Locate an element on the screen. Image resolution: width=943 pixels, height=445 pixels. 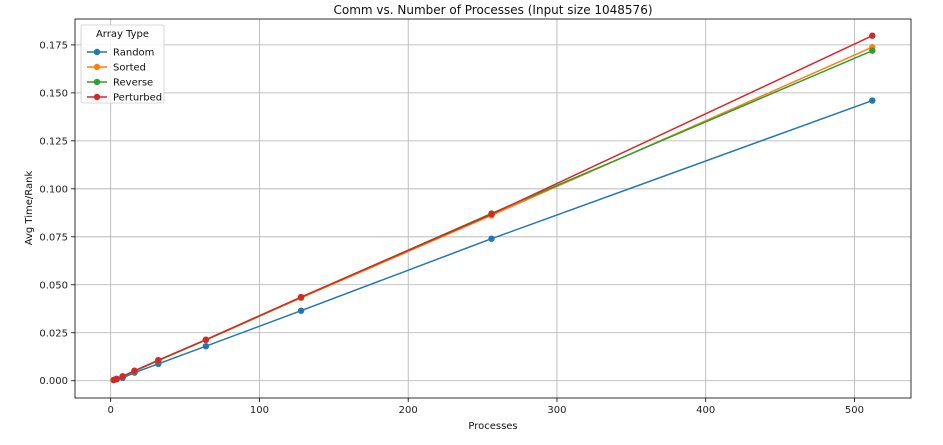
y-tick-label: 0.125 is located at coordinates (53, 141).